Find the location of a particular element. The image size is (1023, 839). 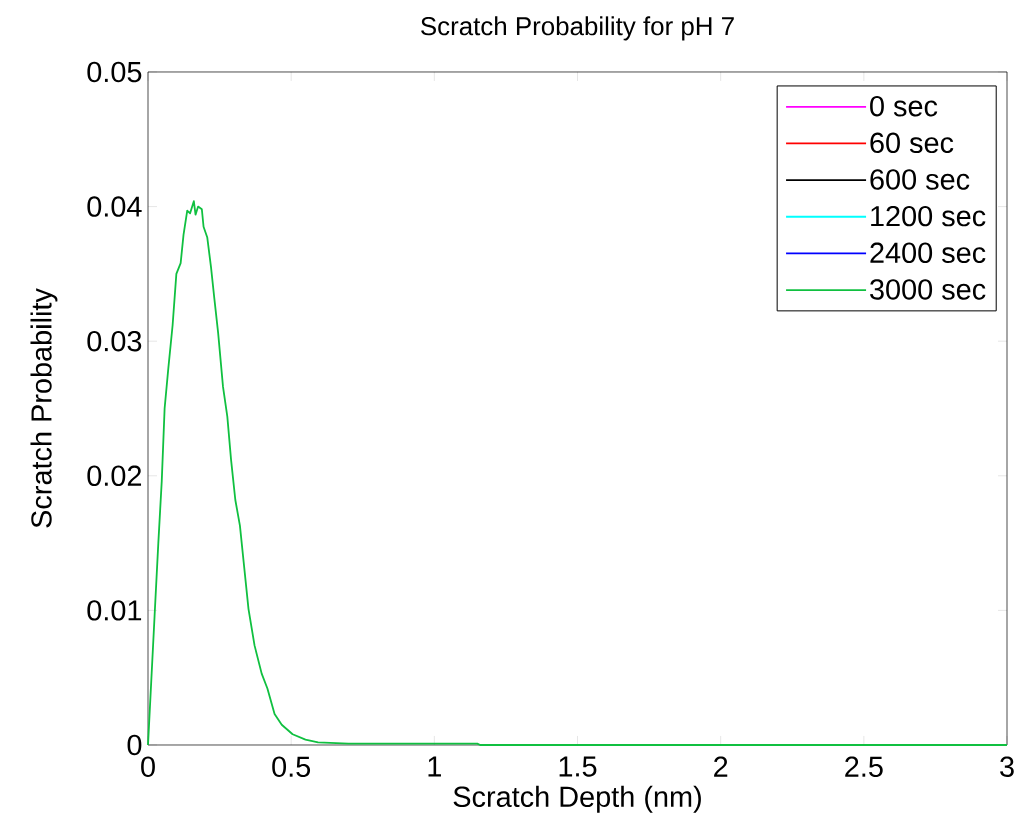

x-axis-title: Scratch Depth (nm) is located at coordinates (577, 799).